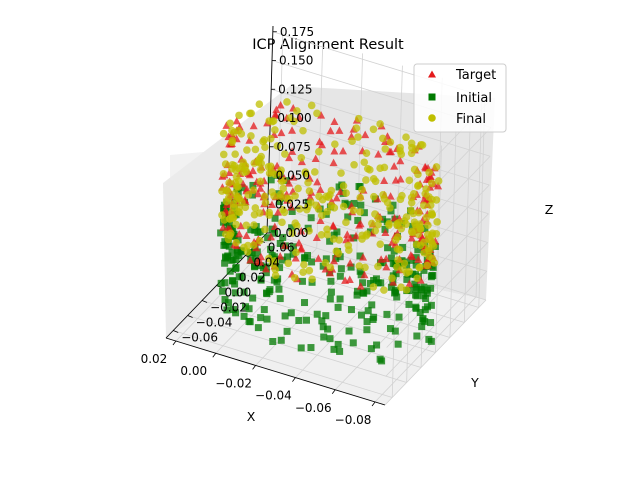  Describe the element at coordinates (432, 97) in the screenshot. I see `legend-marker-initial` at that location.